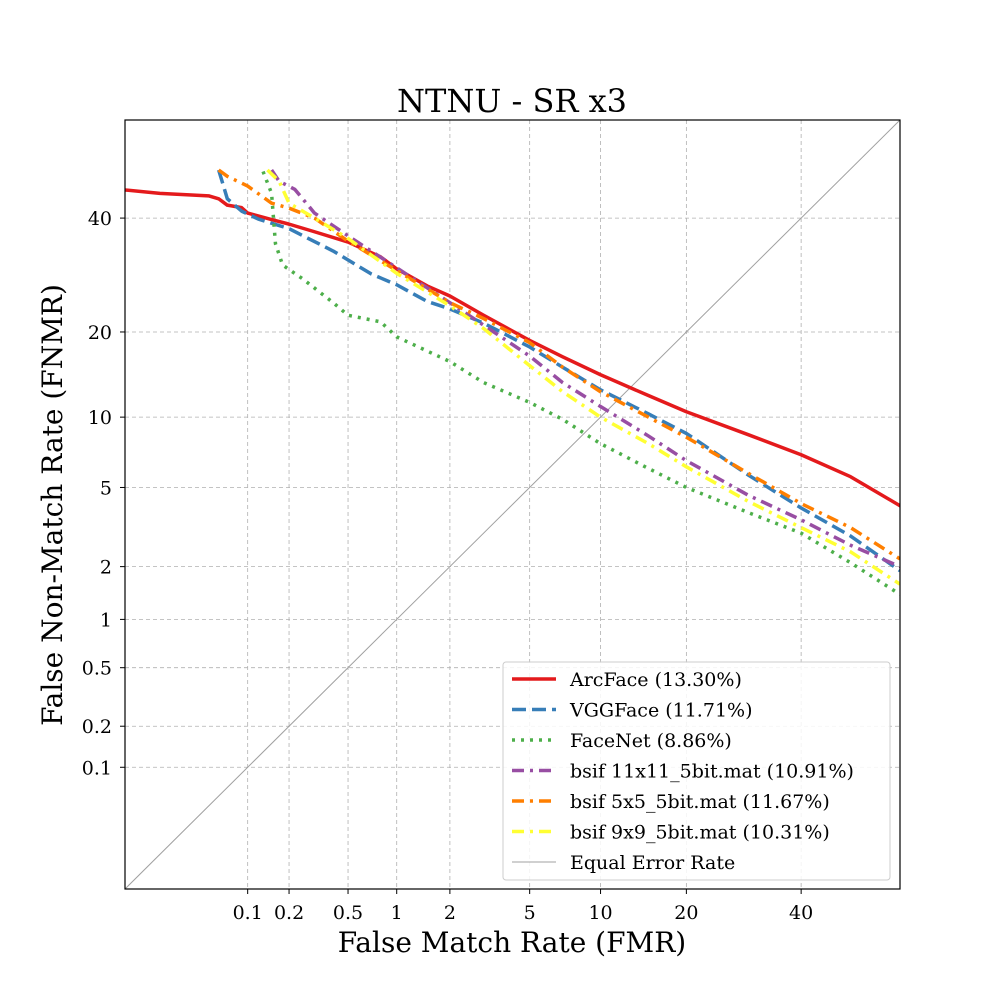 The width and height of the screenshot is (1000, 1000). What do you see at coordinates (52, 505) in the screenshot?
I see `y-axis-title: False Non-Match Rate (FNMR)` at bounding box center [52, 505].